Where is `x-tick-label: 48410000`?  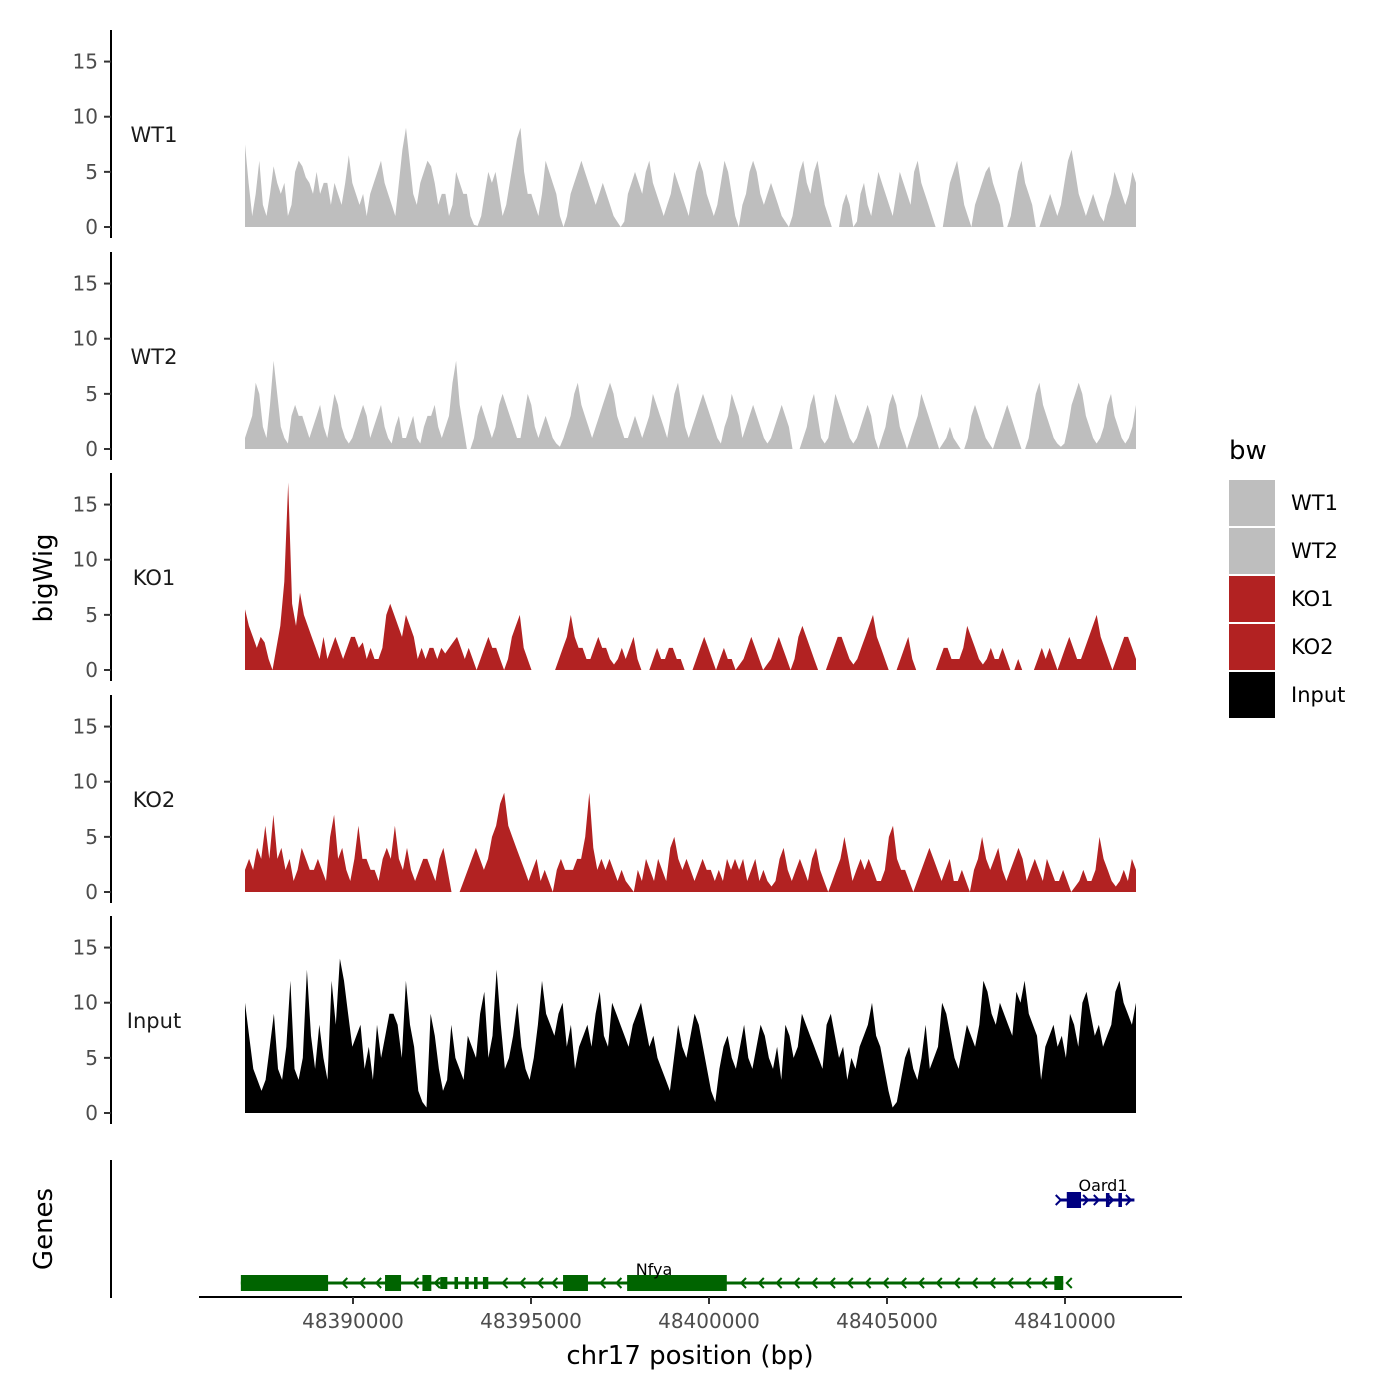
x-tick-label: 48410000 is located at coordinates (1065, 1321).